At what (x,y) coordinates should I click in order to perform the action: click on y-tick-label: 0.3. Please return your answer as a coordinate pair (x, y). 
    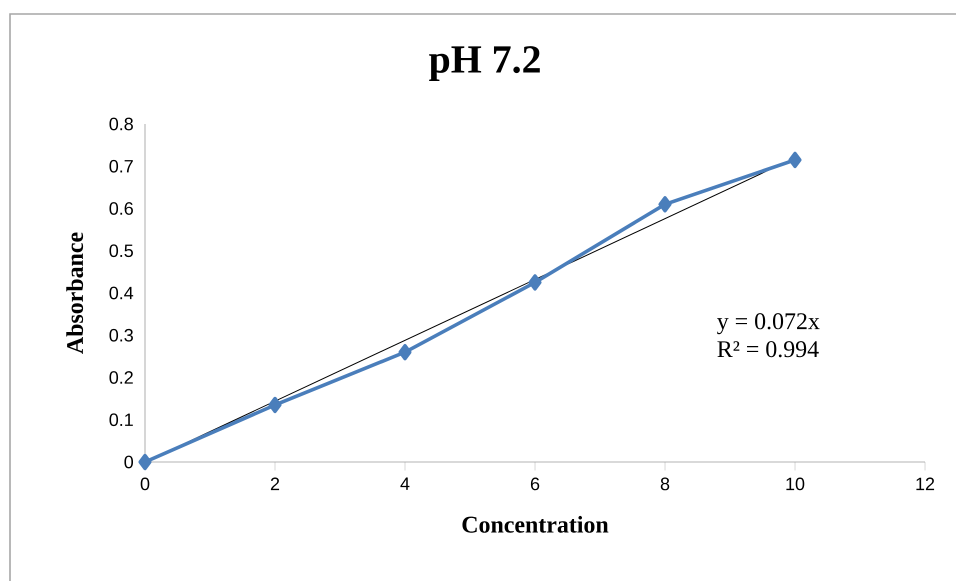
    Looking at the image, I should click on (121, 335).